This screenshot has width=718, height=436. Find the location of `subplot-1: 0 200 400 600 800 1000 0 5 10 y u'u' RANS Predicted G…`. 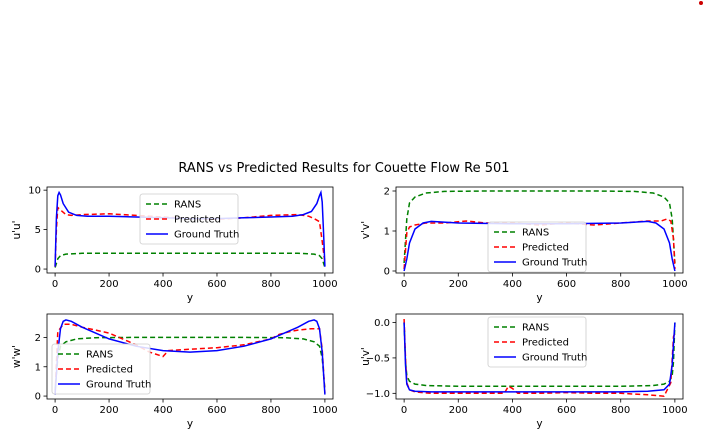

subplot-1: 0 200 400 600 800 1000 0 5 10 y u'u' RANS Predicted G… is located at coordinates (174, 245).